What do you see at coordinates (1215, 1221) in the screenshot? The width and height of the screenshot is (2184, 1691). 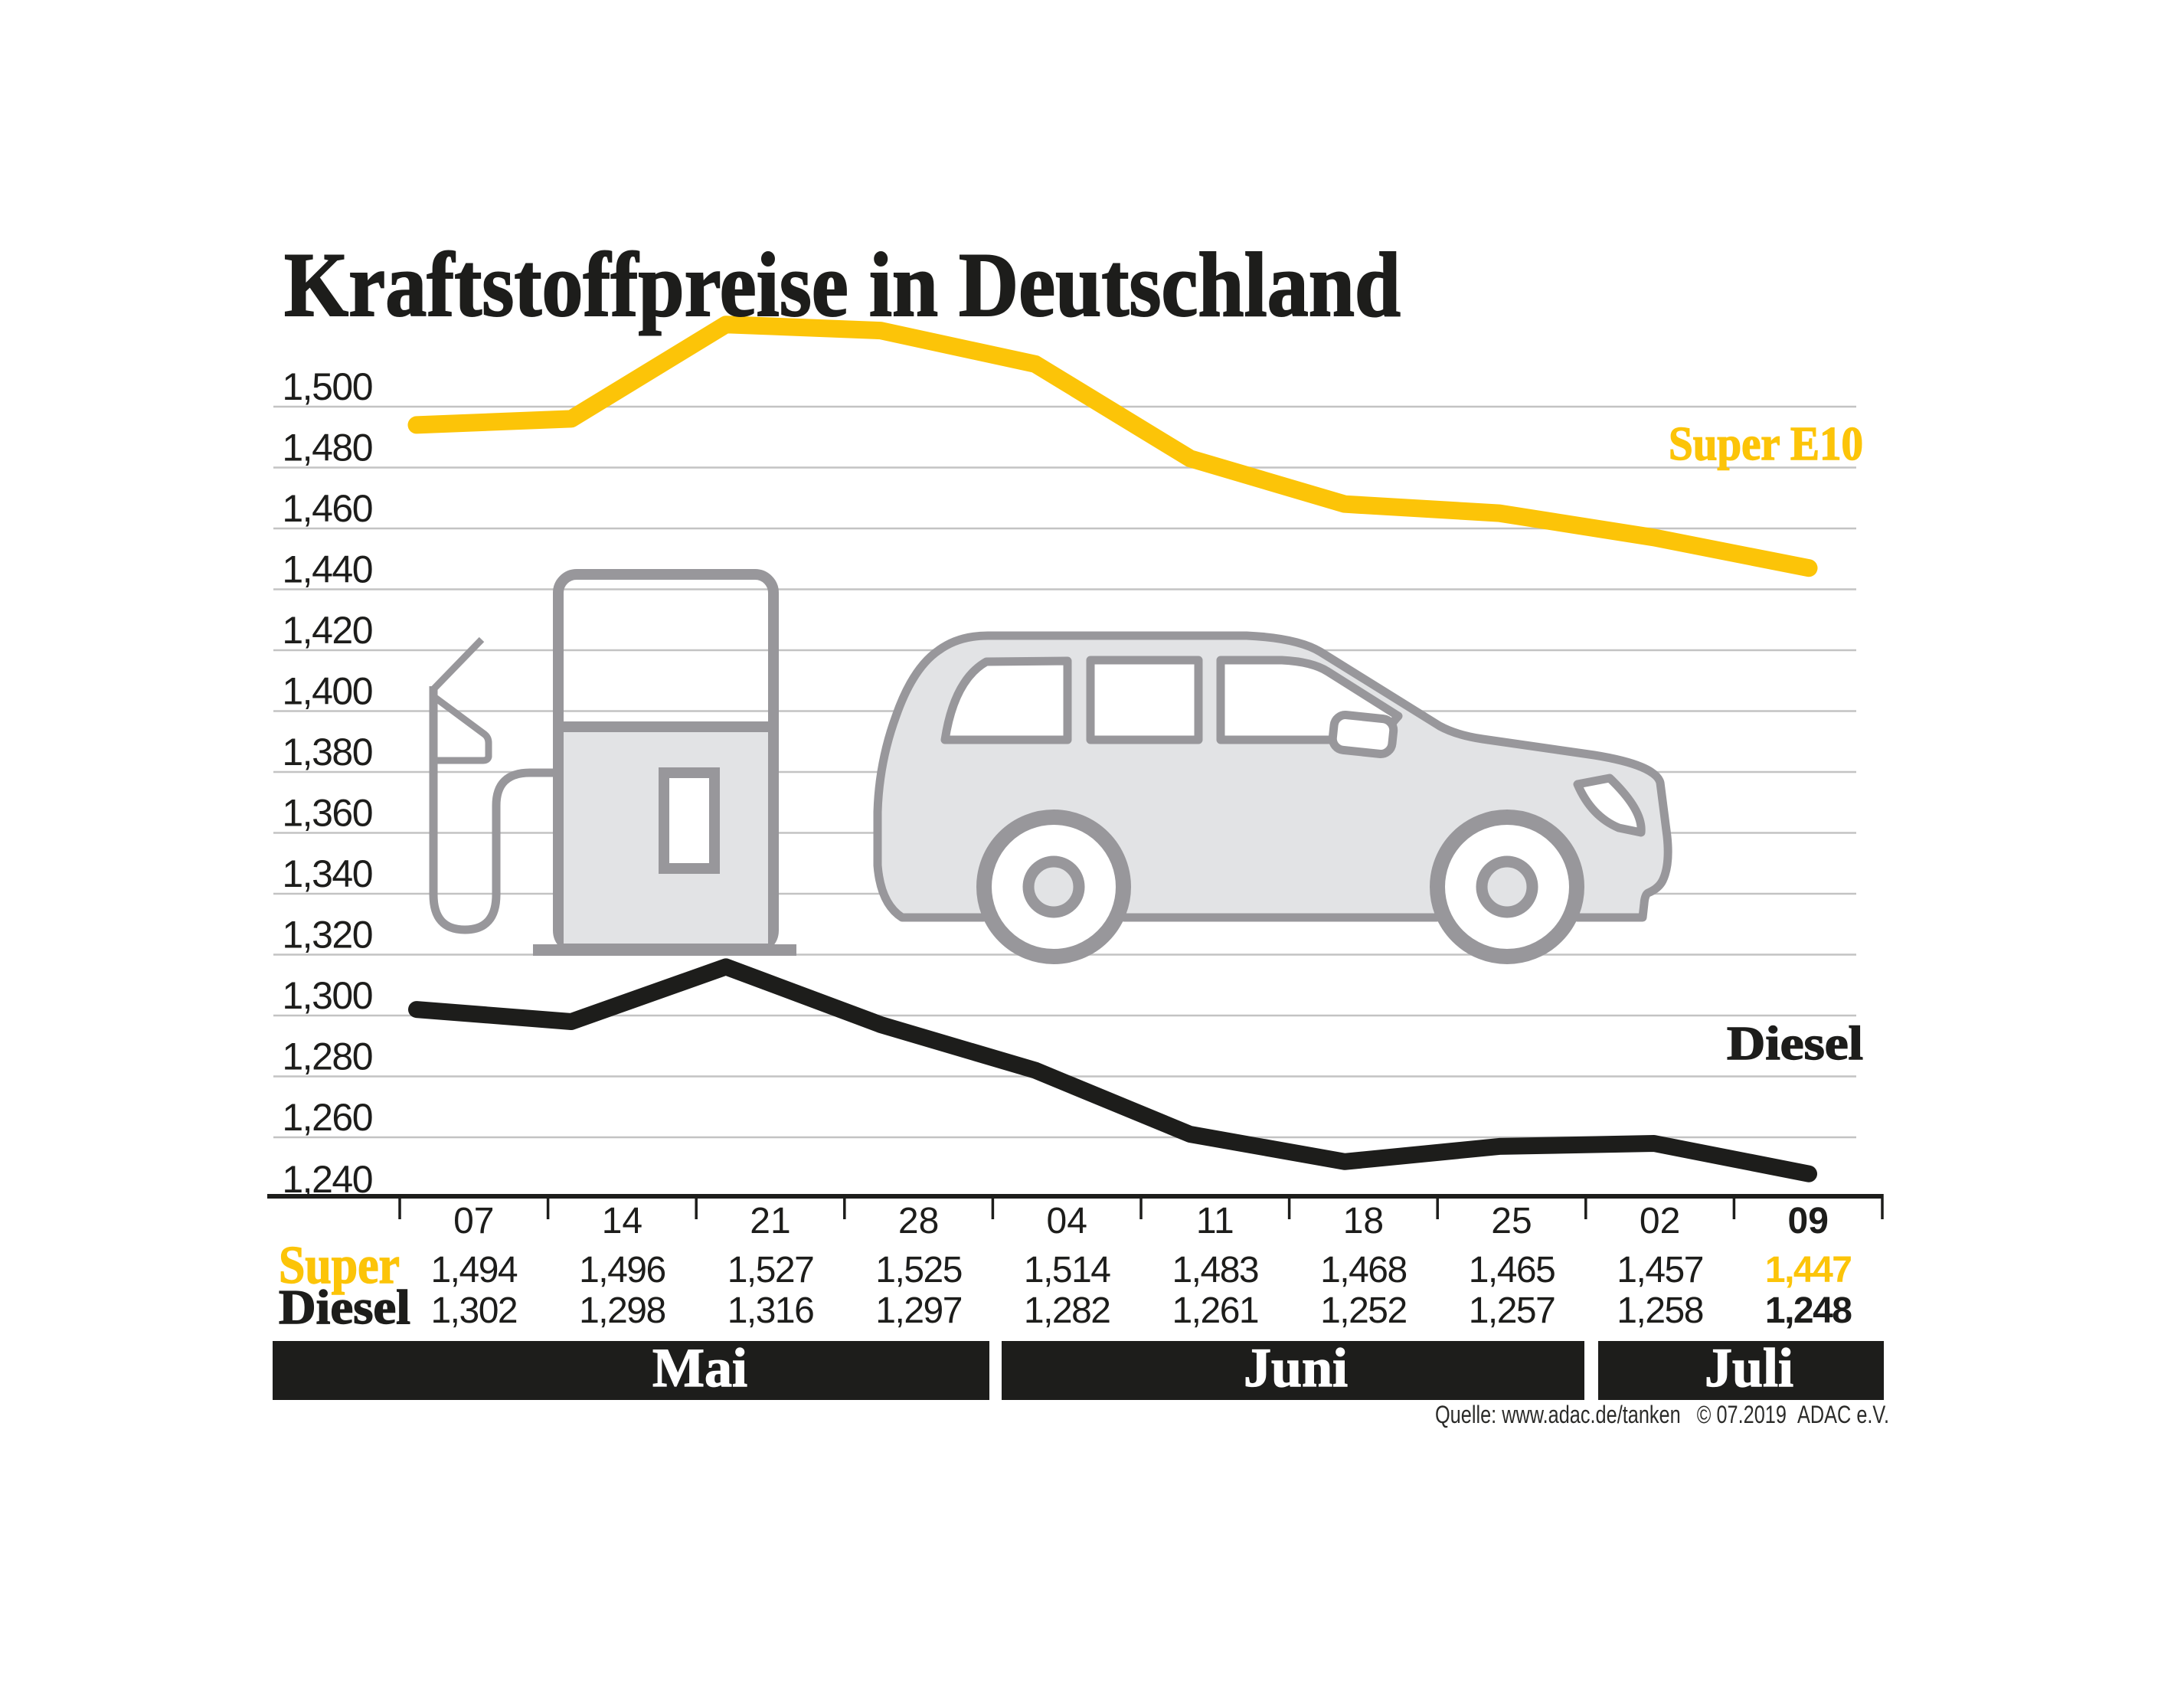 I see `svg-text: 11` at bounding box center [1215, 1221].